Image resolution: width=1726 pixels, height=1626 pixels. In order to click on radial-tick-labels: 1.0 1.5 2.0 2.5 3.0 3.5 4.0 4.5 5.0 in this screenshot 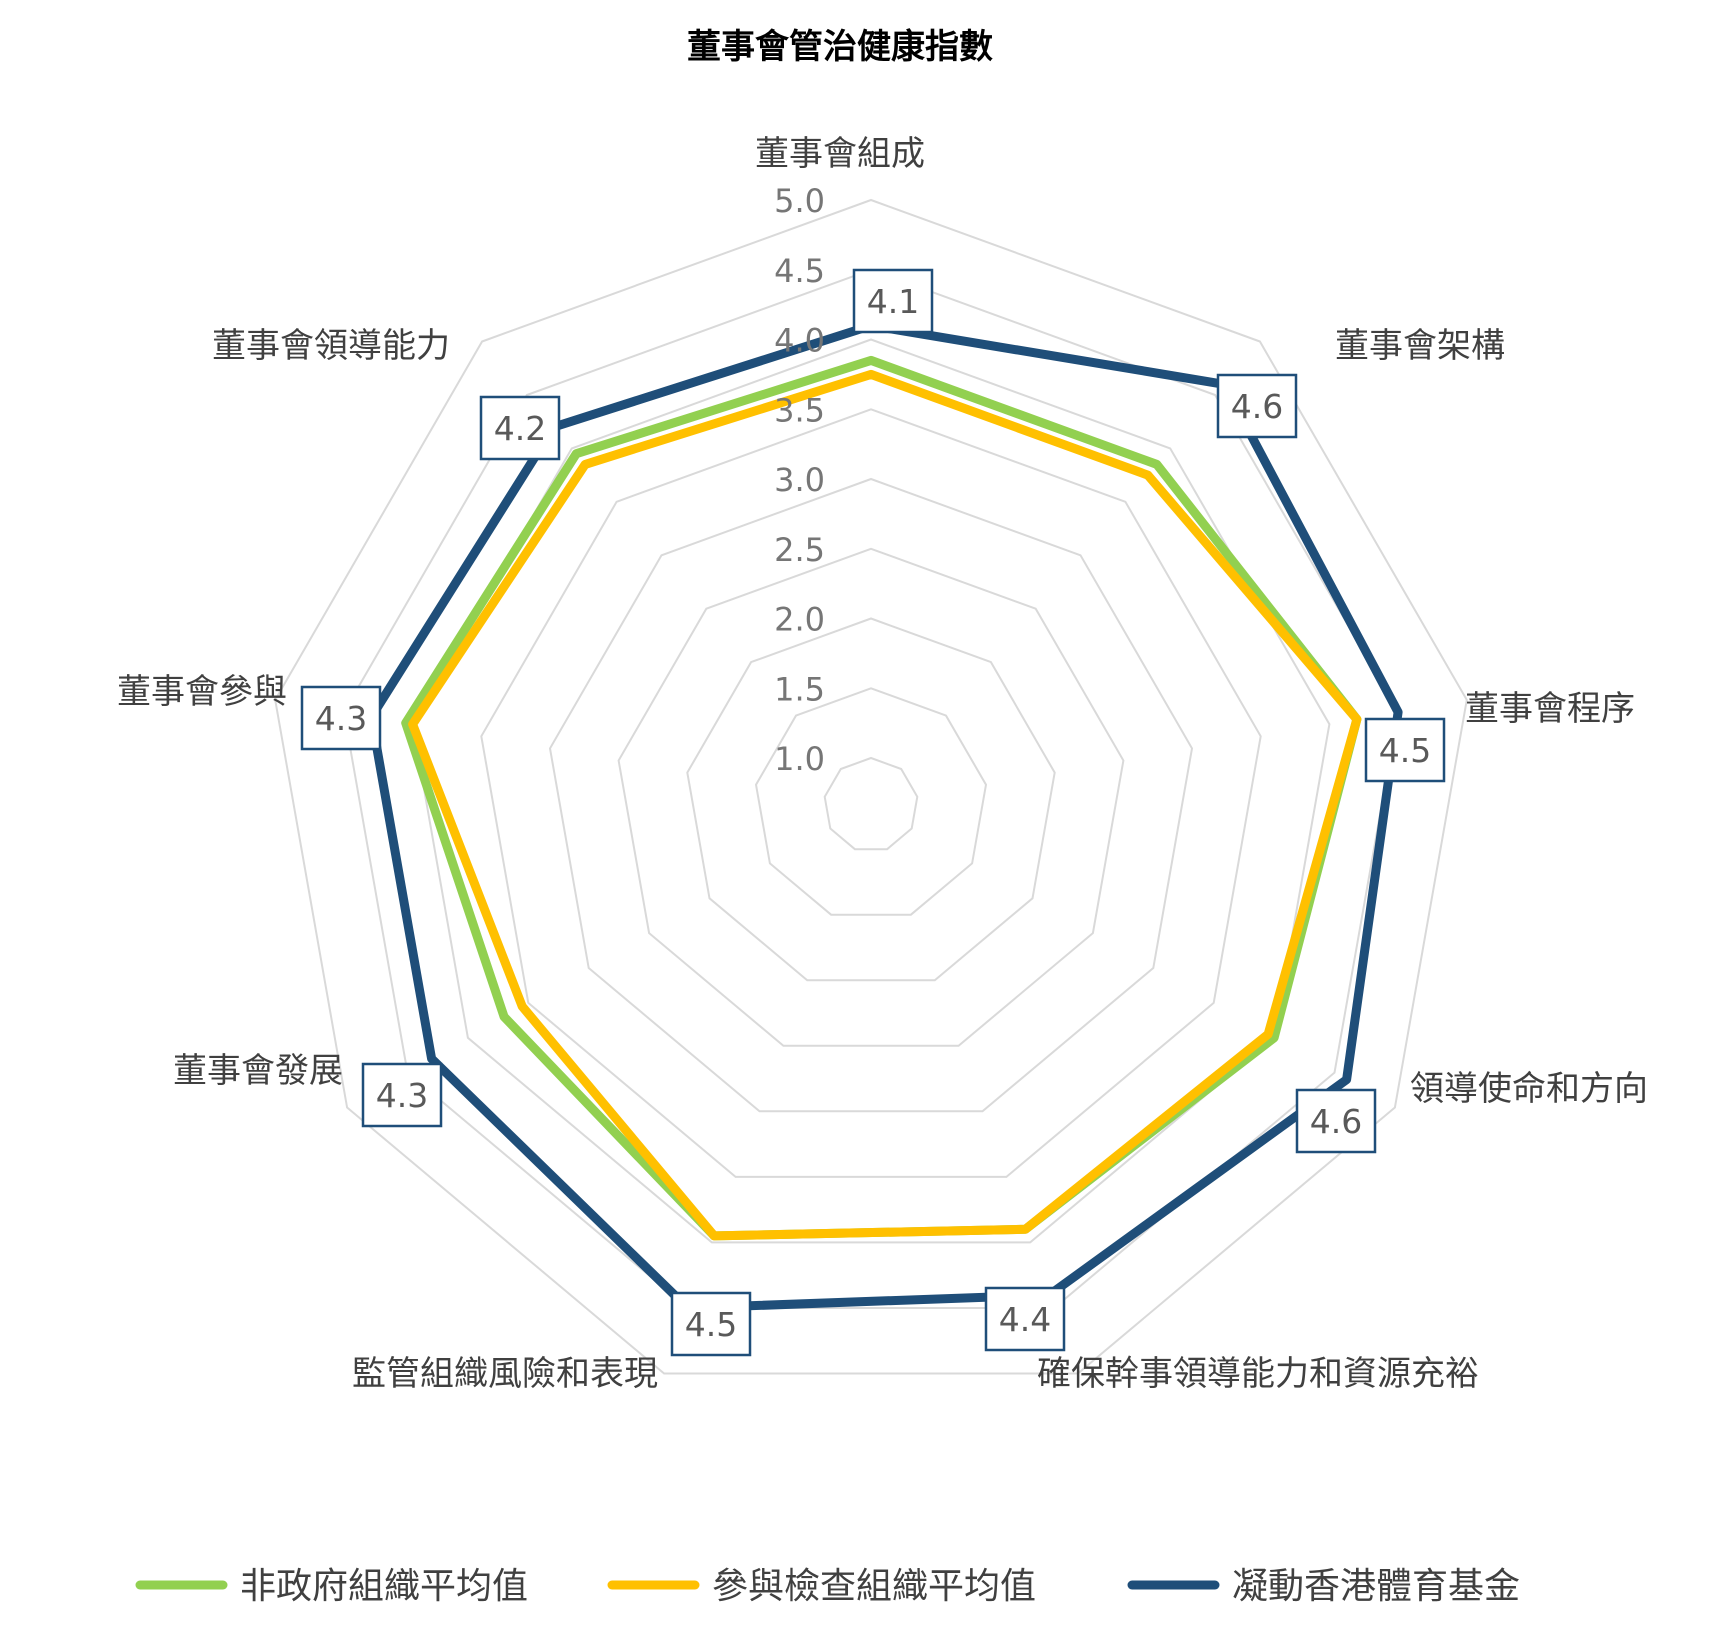, I will do `click(799, 480)`.